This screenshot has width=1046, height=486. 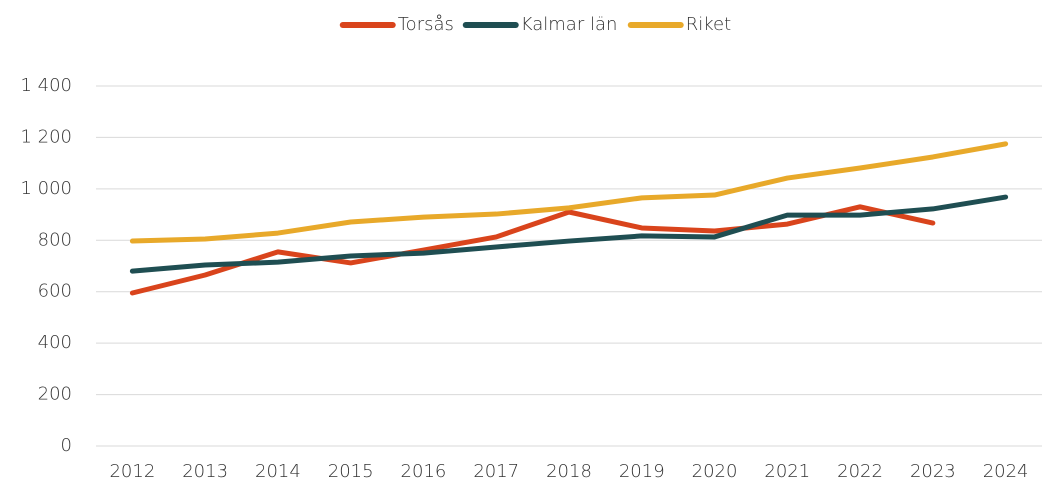 I want to click on x-tick-label: 2021, so click(x=787, y=471).